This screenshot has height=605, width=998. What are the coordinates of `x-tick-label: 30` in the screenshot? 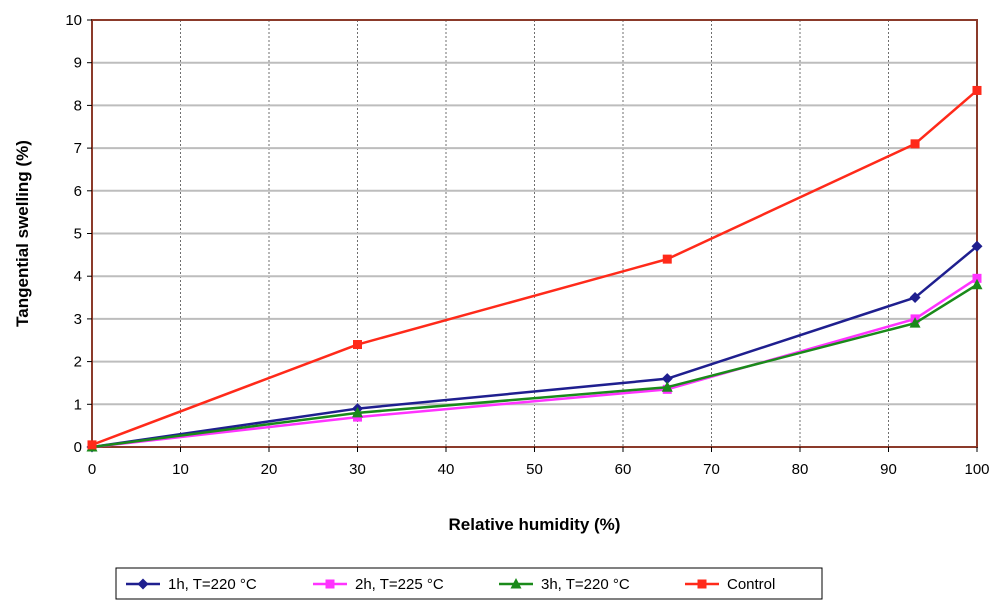 It's located at (357, 469).